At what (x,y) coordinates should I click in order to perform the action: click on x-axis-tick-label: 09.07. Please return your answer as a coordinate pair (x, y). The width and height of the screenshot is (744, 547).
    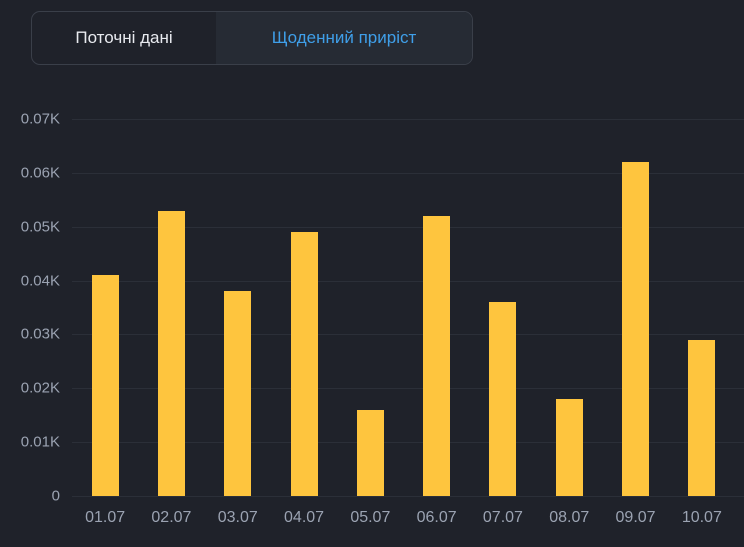
    Looking at the image, I should click on (635, 517).